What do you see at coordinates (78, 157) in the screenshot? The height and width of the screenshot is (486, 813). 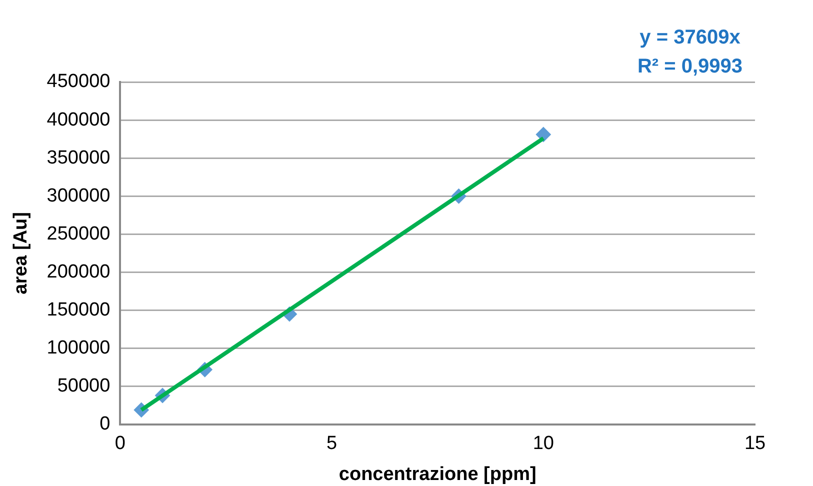 I see `y-tick-label: 350000` at bounding box center [78, 157].